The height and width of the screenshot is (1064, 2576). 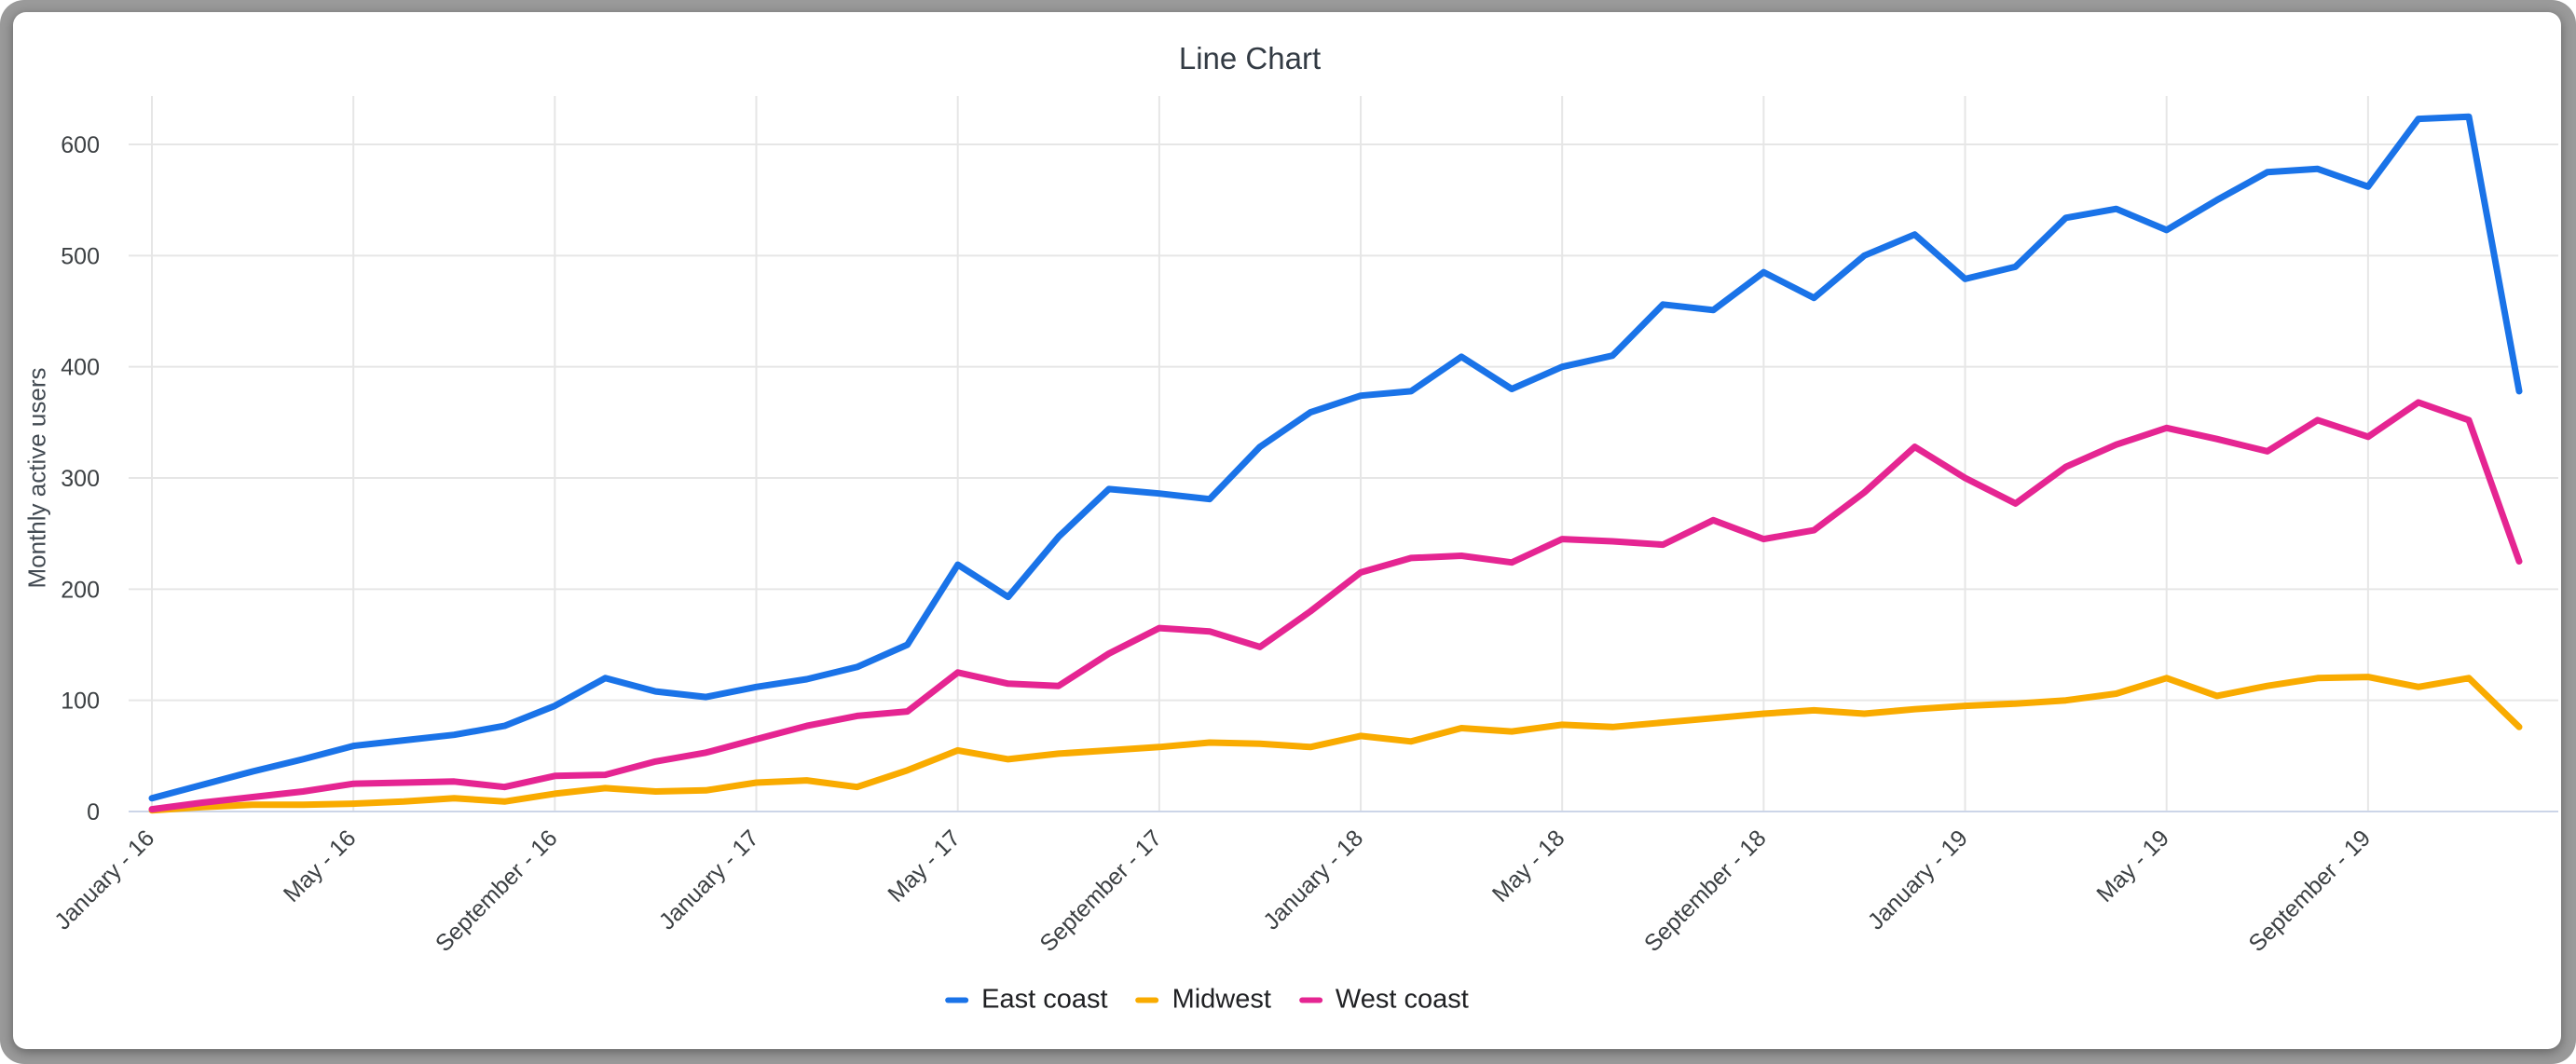 What do you see at coordinates (80, 256) in the screenshot?
I see `y-tick-label: 500` at bounding box center [80, 256].